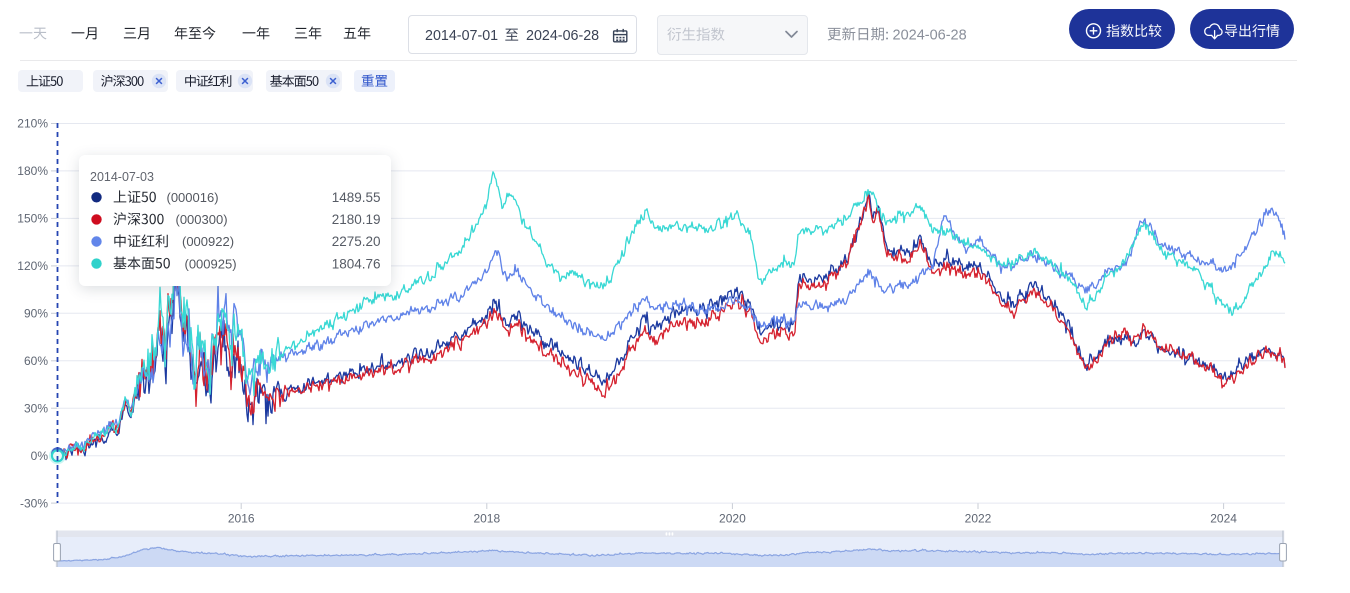  I want to click on svg-text: 2020, so click(732, 519).